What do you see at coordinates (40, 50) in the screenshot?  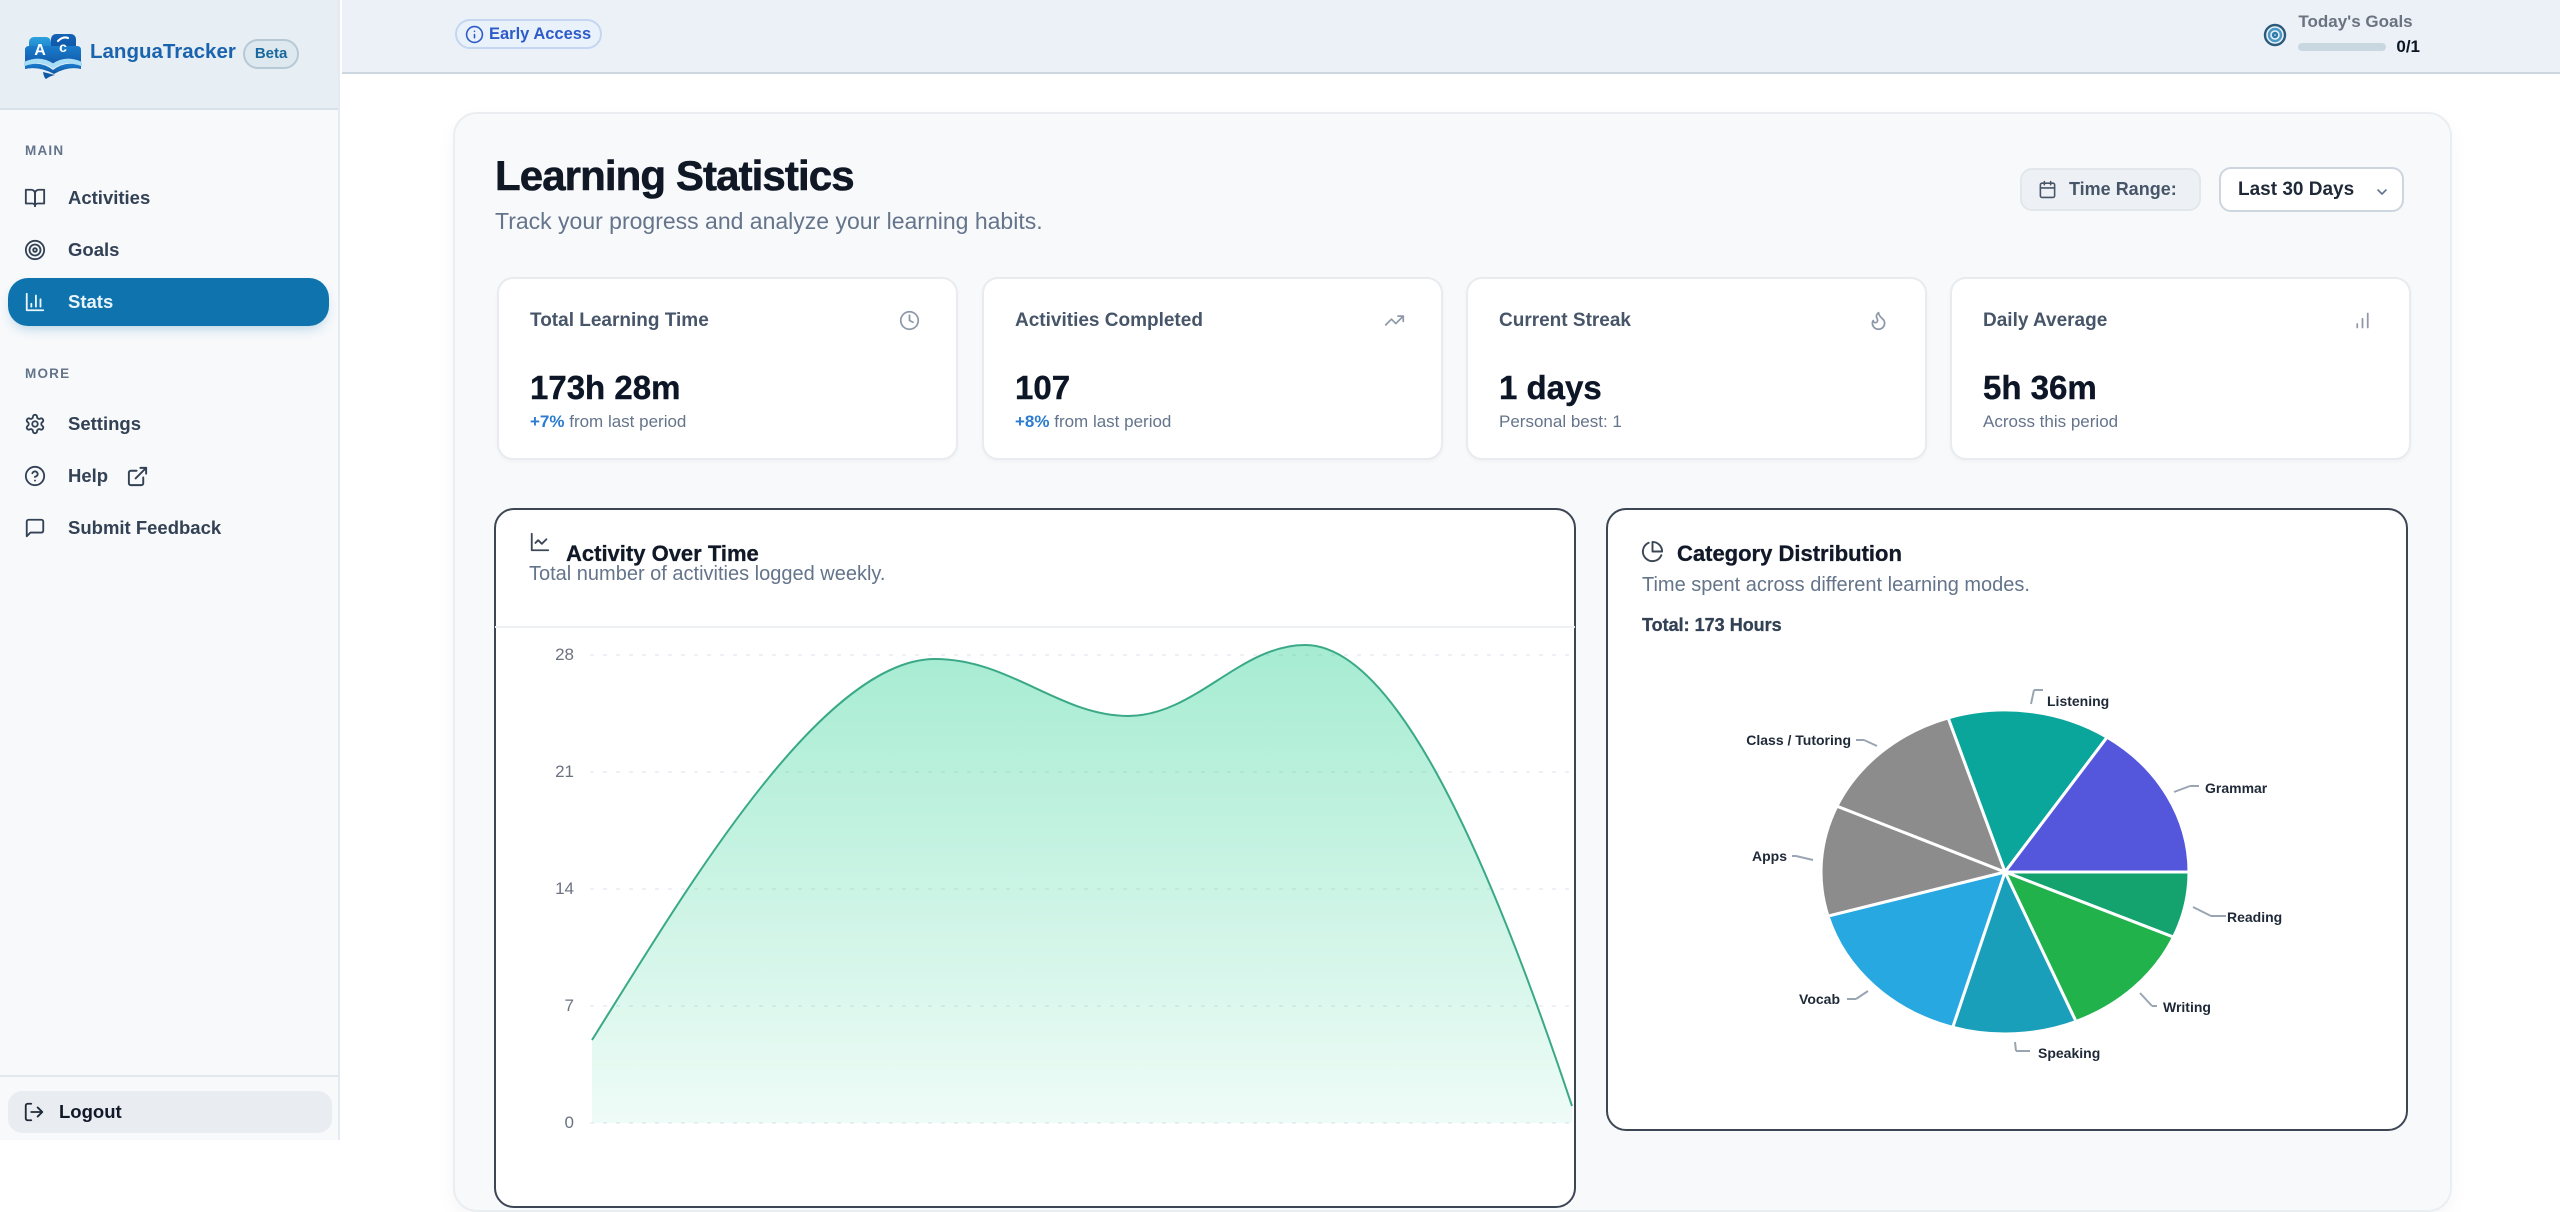 I see `svg-text: A` at bounding box center [40, 50].